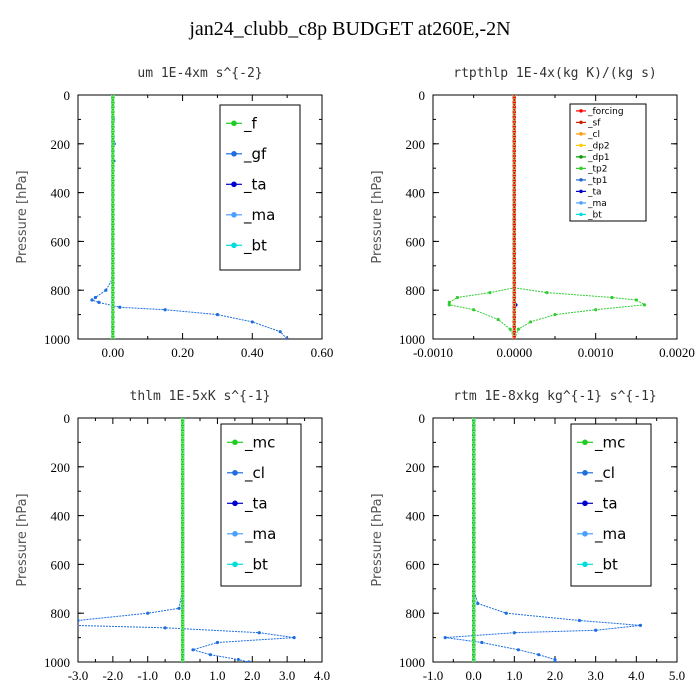  Describe the element at coordinates (593, 135) in the screenshot. I see `legend-label: _cl` at that location.